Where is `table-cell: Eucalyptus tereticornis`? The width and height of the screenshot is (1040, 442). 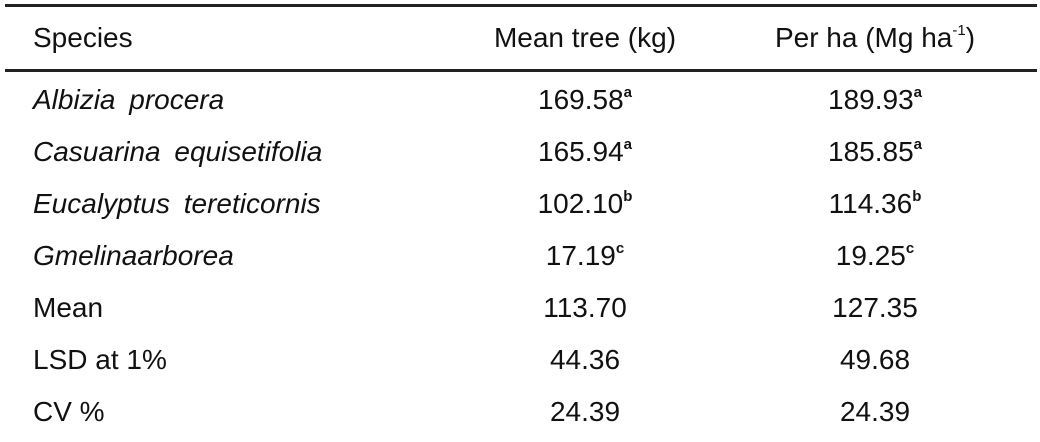 table-cell: Eucalyptus tereticornis is located at coordinates (177, 204).